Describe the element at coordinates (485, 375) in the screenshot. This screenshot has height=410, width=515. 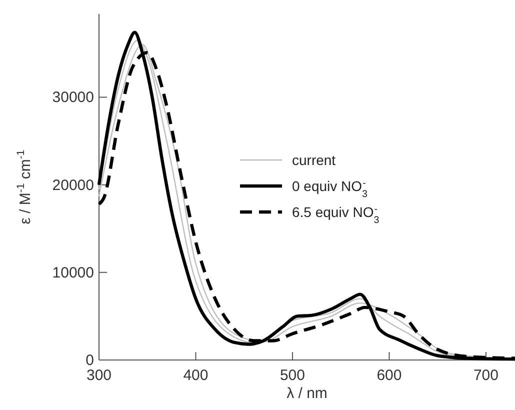
I see `x-tick-label: 700` at that location.